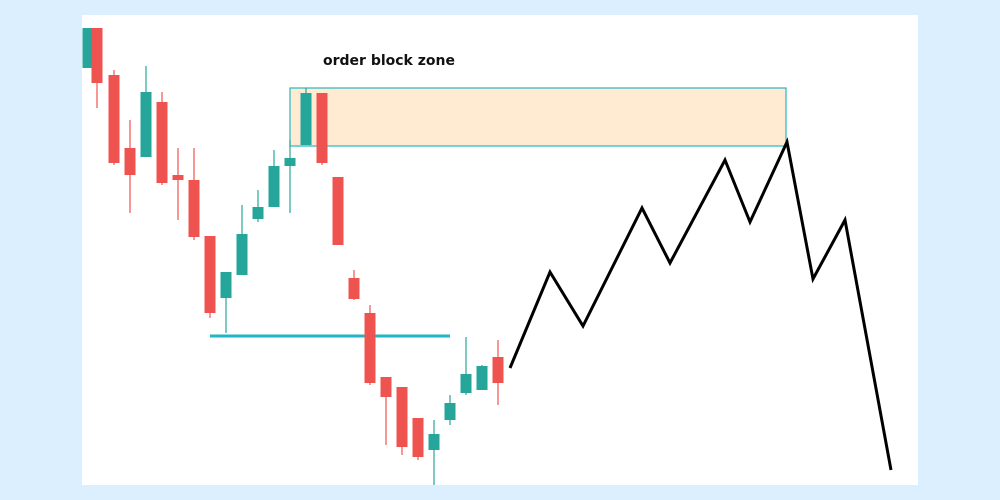 This screenshot has height=500, width=1000. Describe the element at coordinates (389, 61) in the screenshot. I see `zone-label: order block zone` at that location.